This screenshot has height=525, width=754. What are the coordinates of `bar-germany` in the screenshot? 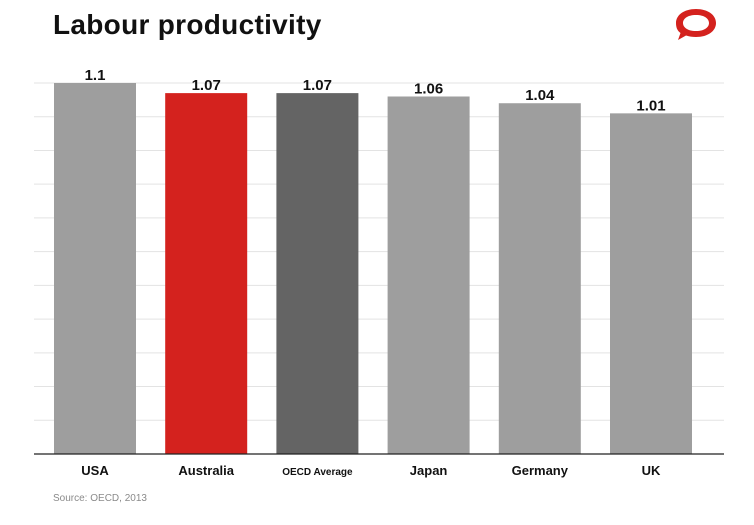 It's located at (539, 279).